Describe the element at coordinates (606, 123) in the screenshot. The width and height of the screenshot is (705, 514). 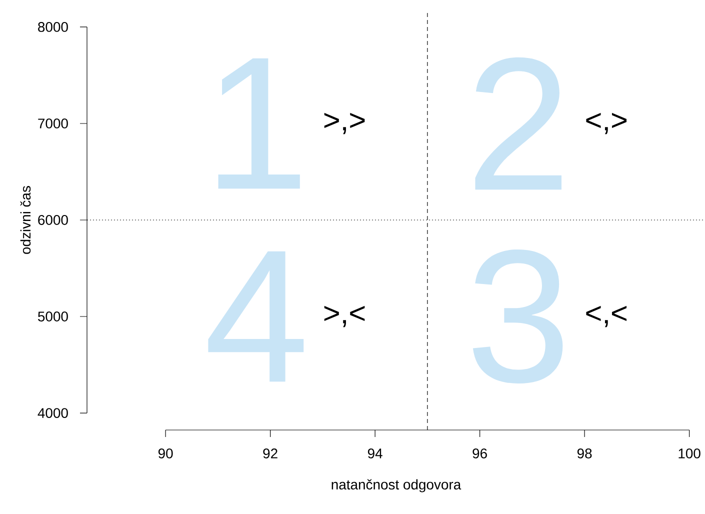
I see `annotation: <,>` at that location.